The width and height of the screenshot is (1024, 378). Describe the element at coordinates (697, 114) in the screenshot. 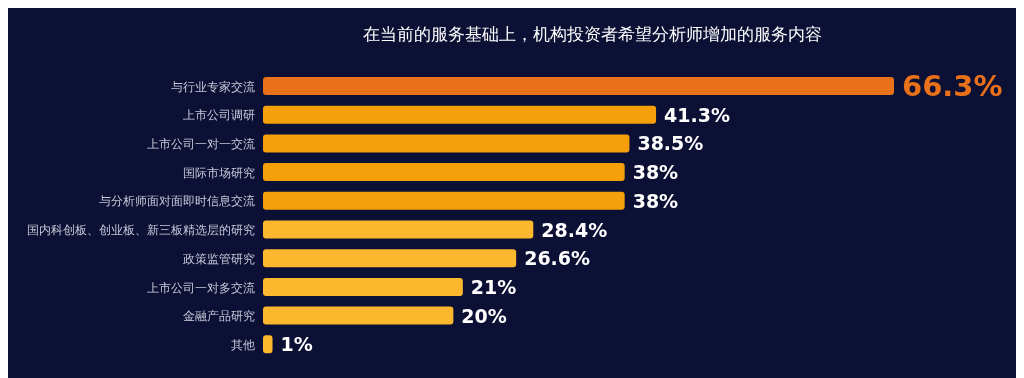

I see `data-label: 41.3%` at that location.